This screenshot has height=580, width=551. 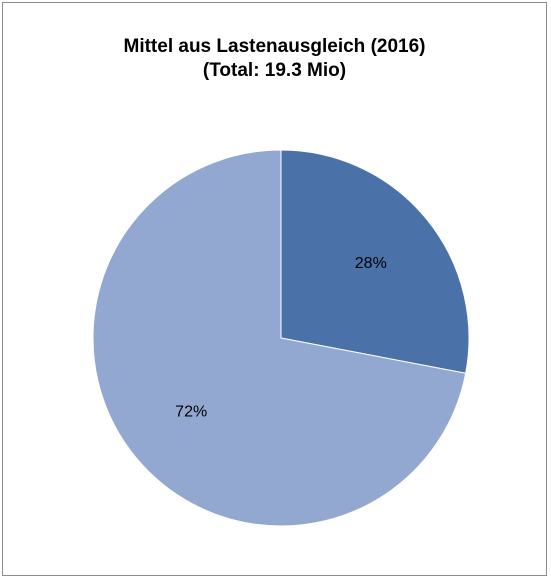 I want to click on pie-labels: 28% 72%, so click(x=281, y=338).